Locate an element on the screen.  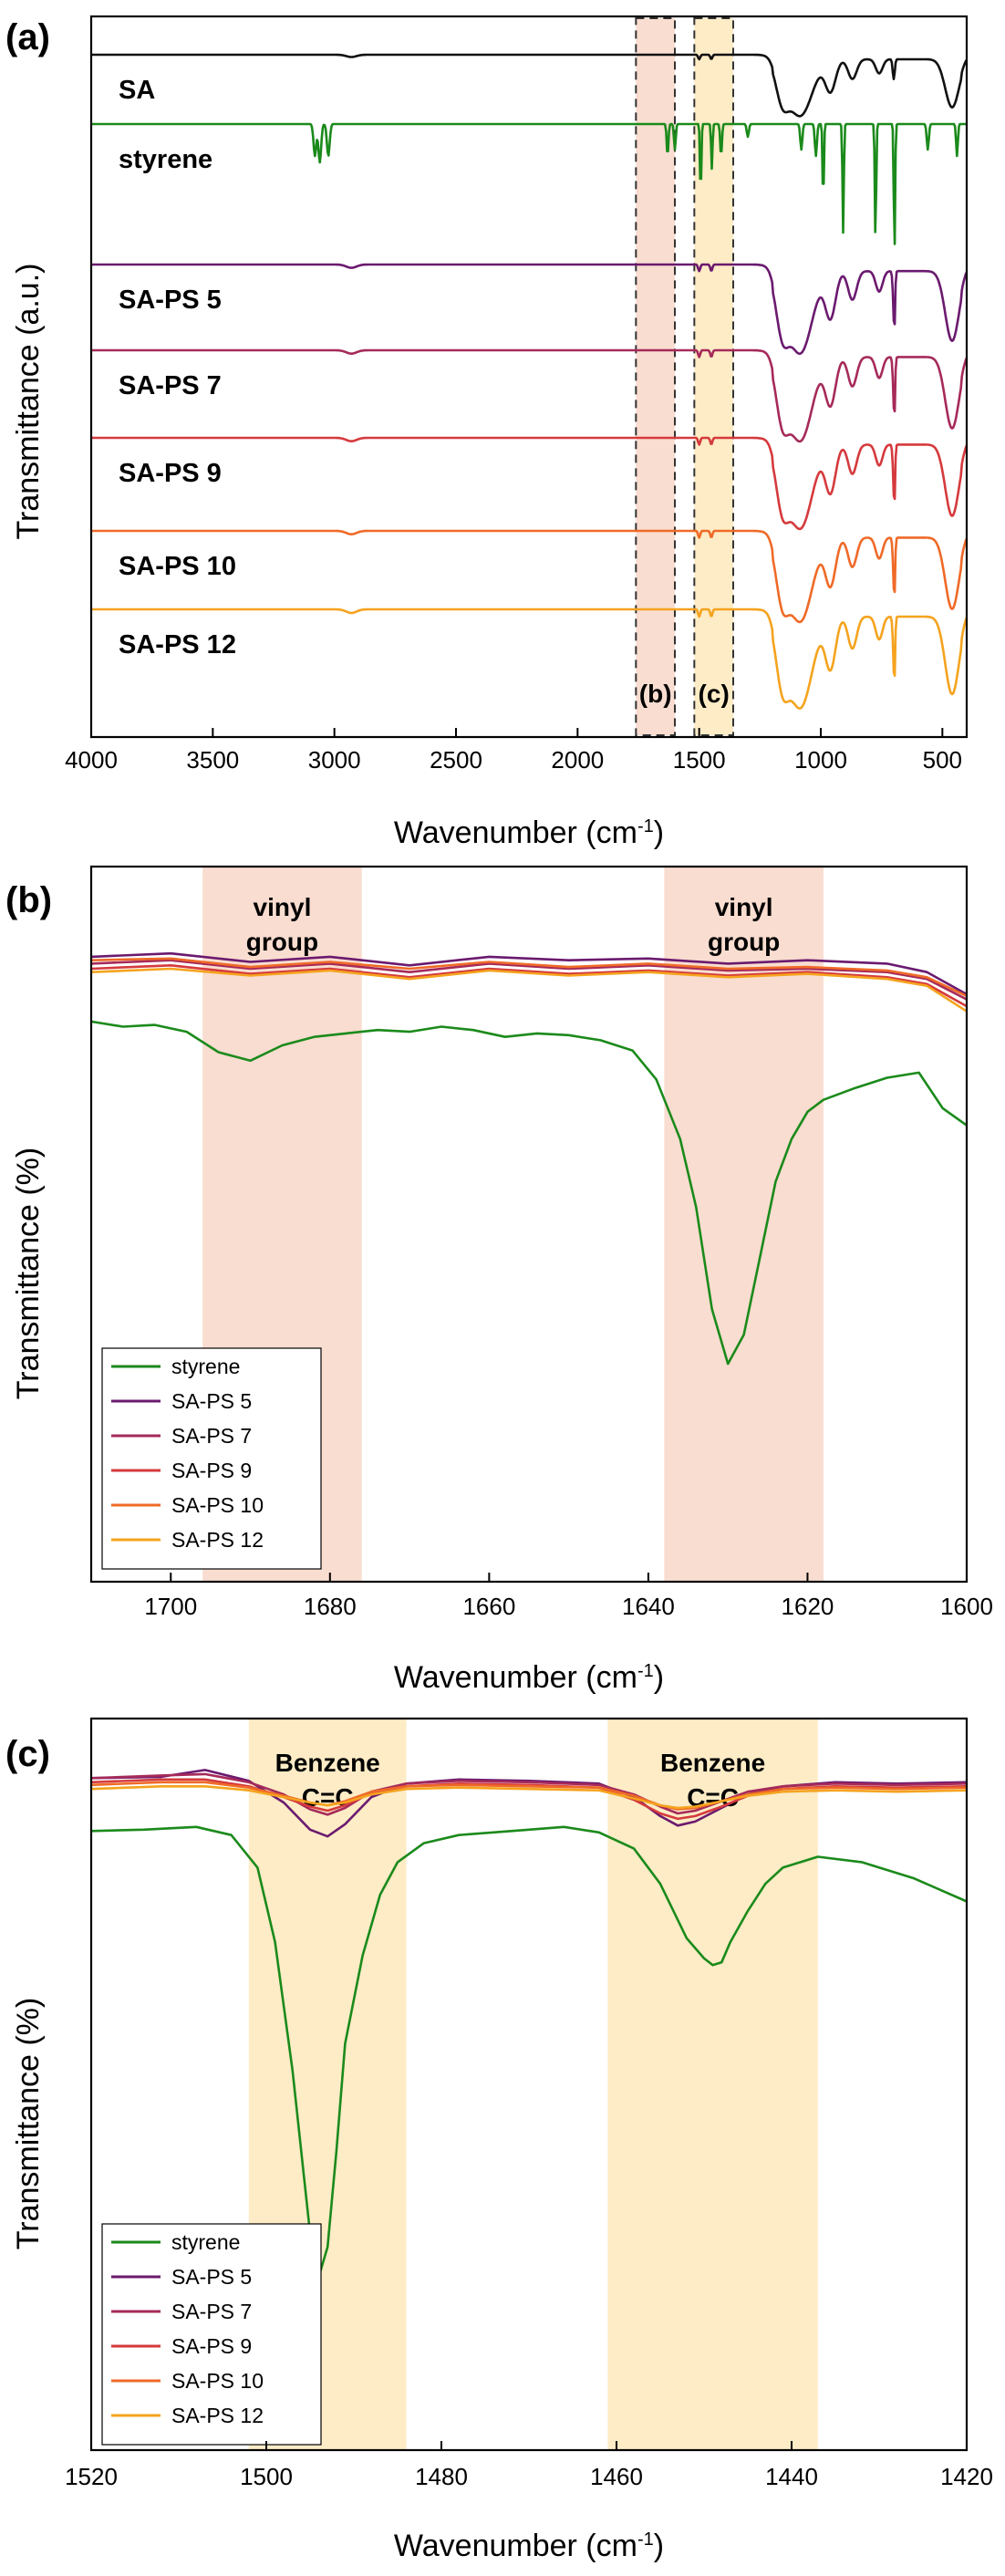
vinyl-band-label-line2-1: group is located at coordinates (744, 942).